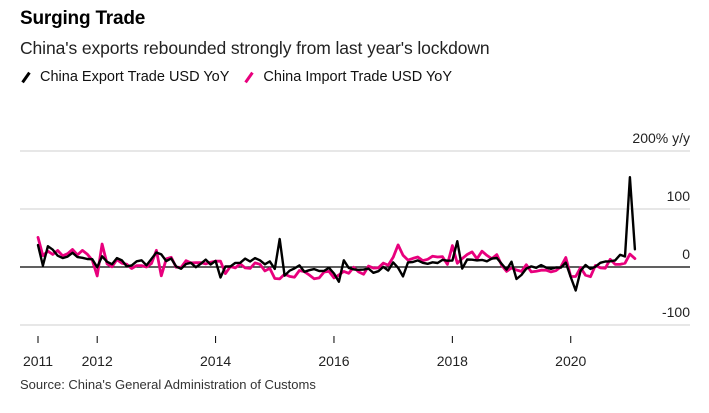 The height and width of the screenshot is (413, 709). I want to click on x-tick-label: 2020, so click(570, 361).